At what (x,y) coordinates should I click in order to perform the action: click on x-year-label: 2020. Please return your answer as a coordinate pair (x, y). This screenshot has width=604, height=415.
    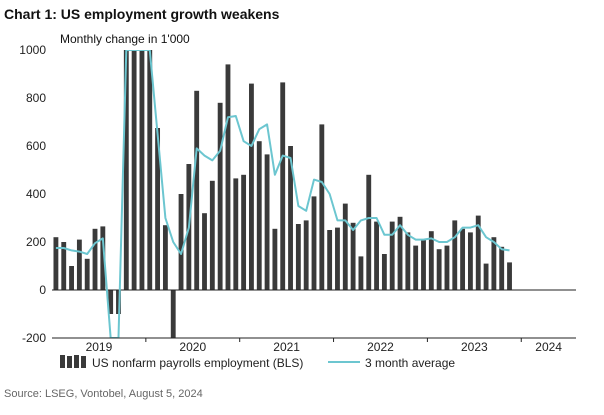
    Looking at the image, I should click on (192, 347).